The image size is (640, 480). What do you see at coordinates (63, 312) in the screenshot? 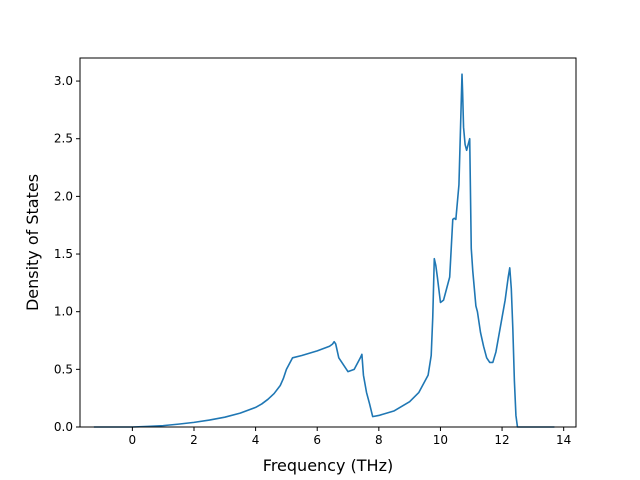
I see `y-tick-label: 1.0` at bounding box center [63, 312].